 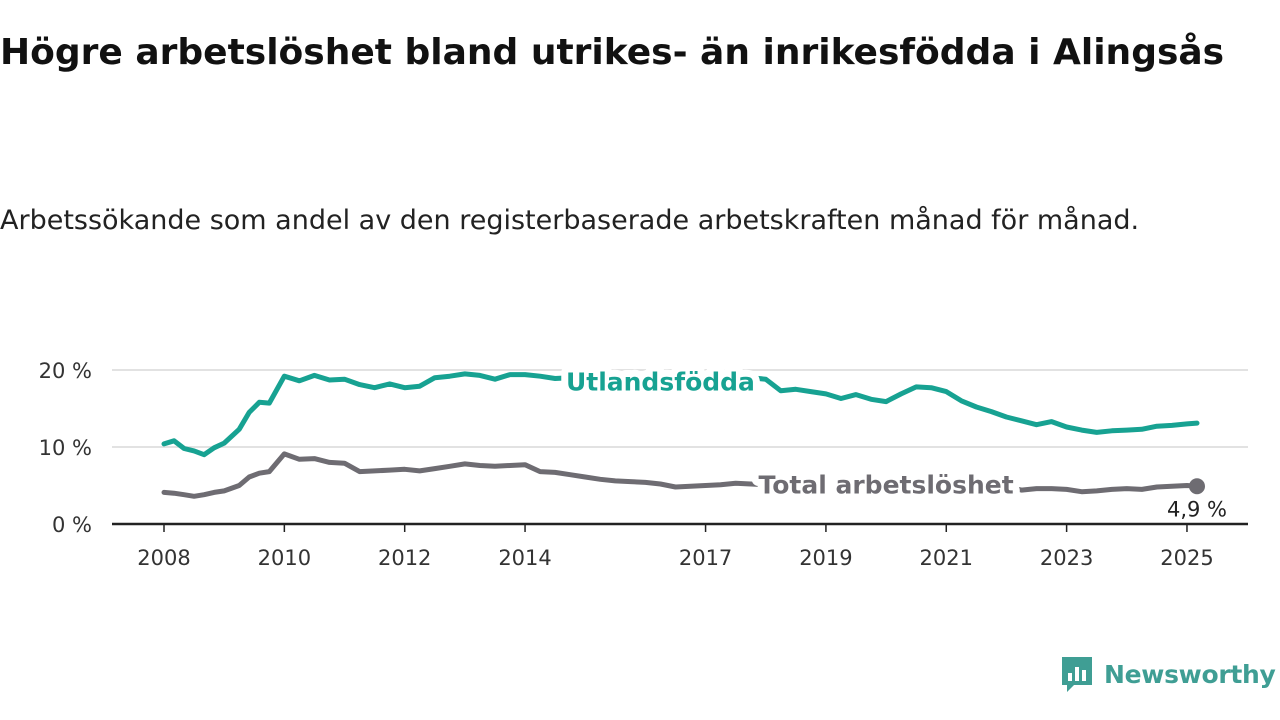 I want to click on series-lines, so click(x=680, y=435).